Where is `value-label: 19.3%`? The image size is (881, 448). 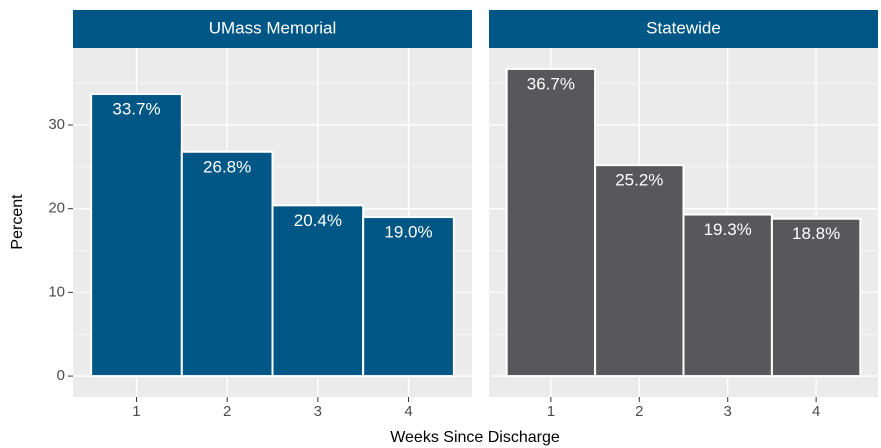
value-label: 19.3% is located at coordinates (728, 229).